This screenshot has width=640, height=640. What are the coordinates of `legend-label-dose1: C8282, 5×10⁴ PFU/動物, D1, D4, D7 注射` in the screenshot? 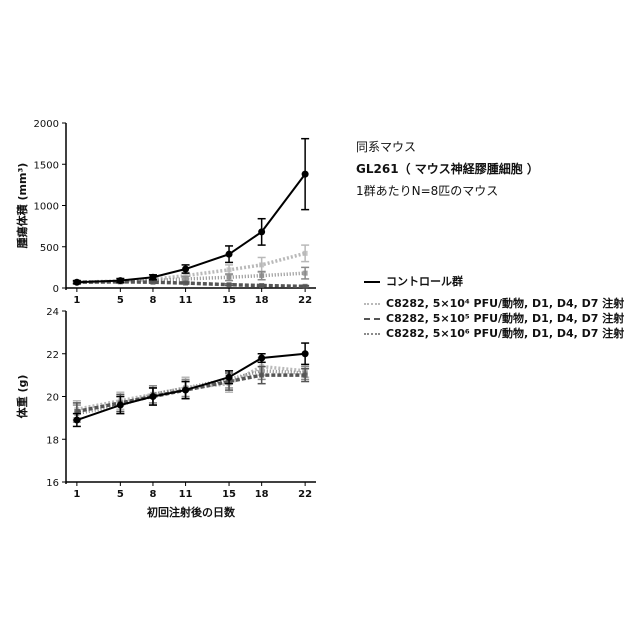 It's located at (505, 303).